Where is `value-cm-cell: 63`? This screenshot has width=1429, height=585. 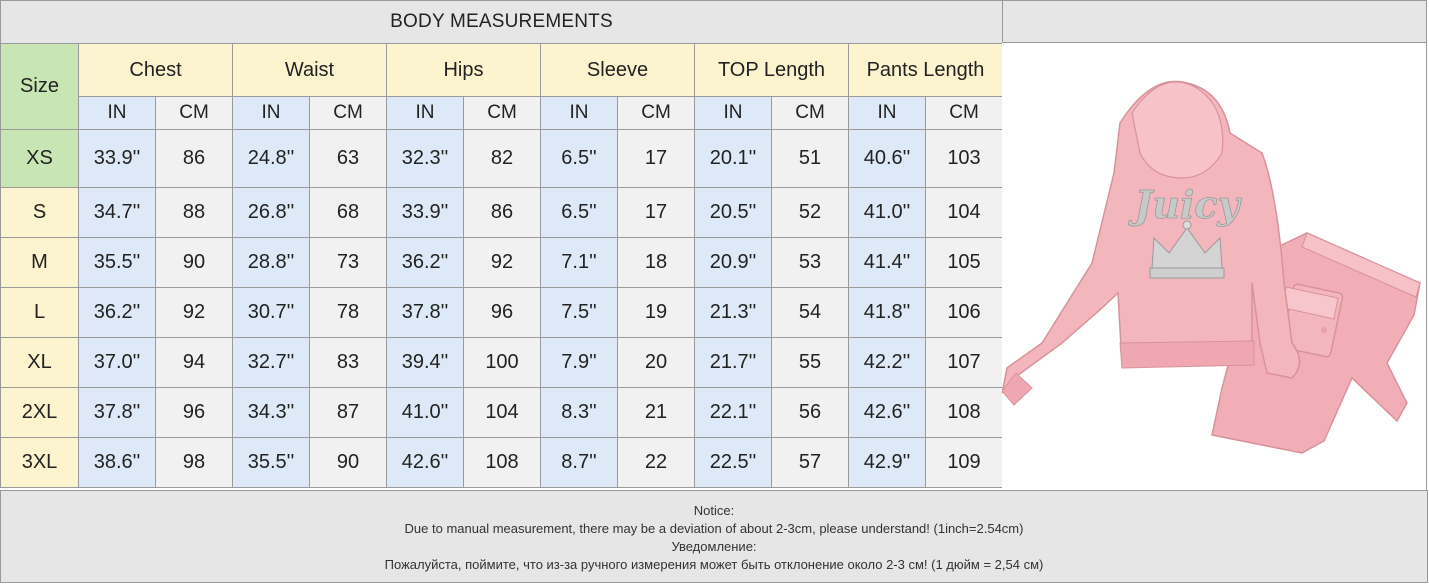
value-cm-cell: 63 is located at coordinates (348, 158).